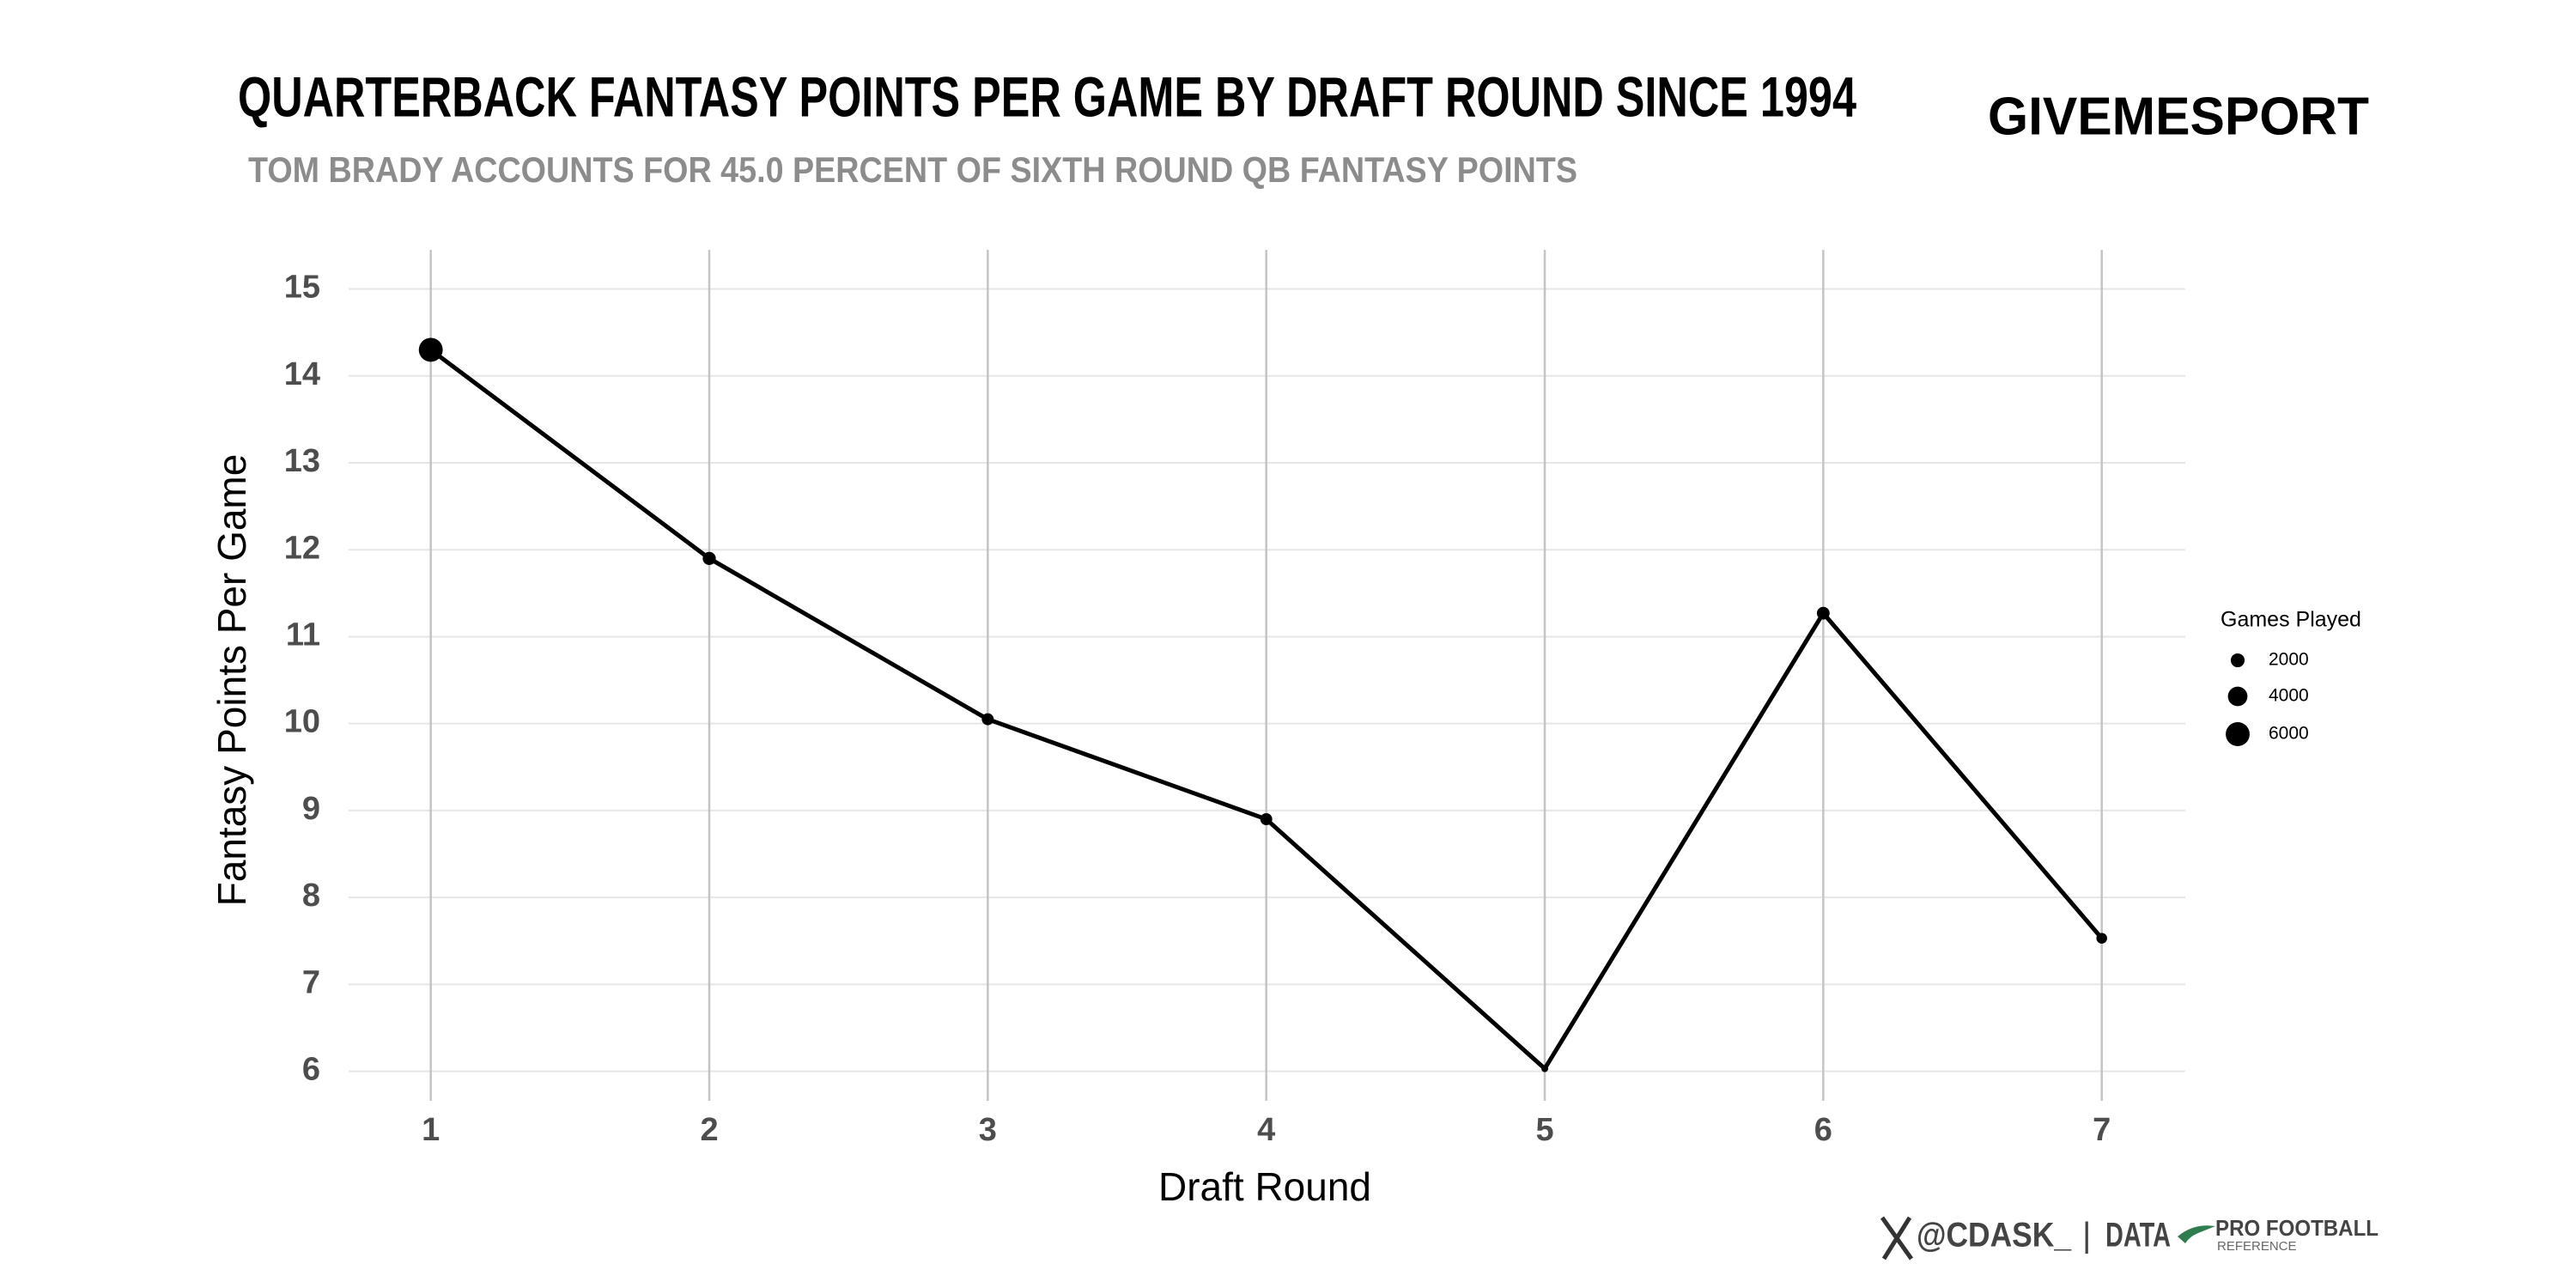 Image resolution: width=2576 pixels, height=1288 pixels. I want to click on x-tick-label: 2, so click(709, 1130).